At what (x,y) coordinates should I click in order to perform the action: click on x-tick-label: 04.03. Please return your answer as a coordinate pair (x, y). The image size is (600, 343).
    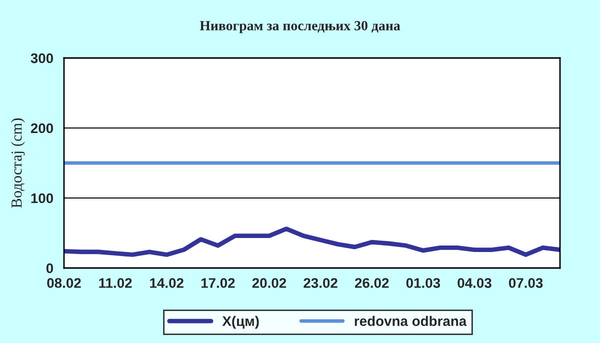
    Looking at the image, I should click on (475, 283).